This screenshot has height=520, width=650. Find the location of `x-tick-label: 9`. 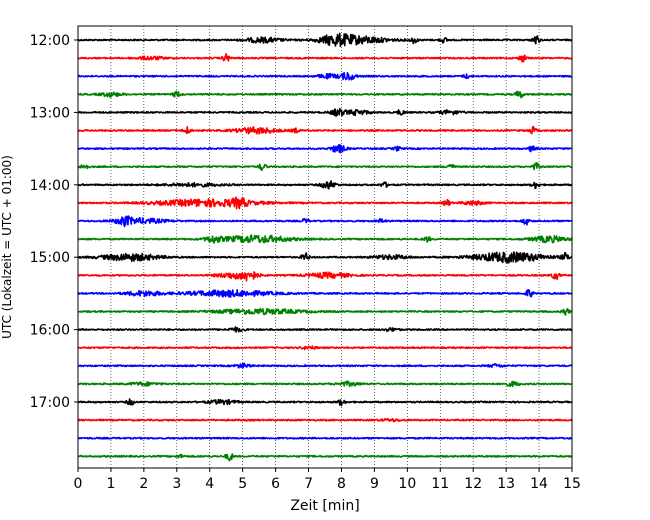

x-tick-label: 9 is located at coordinates (374, 484).